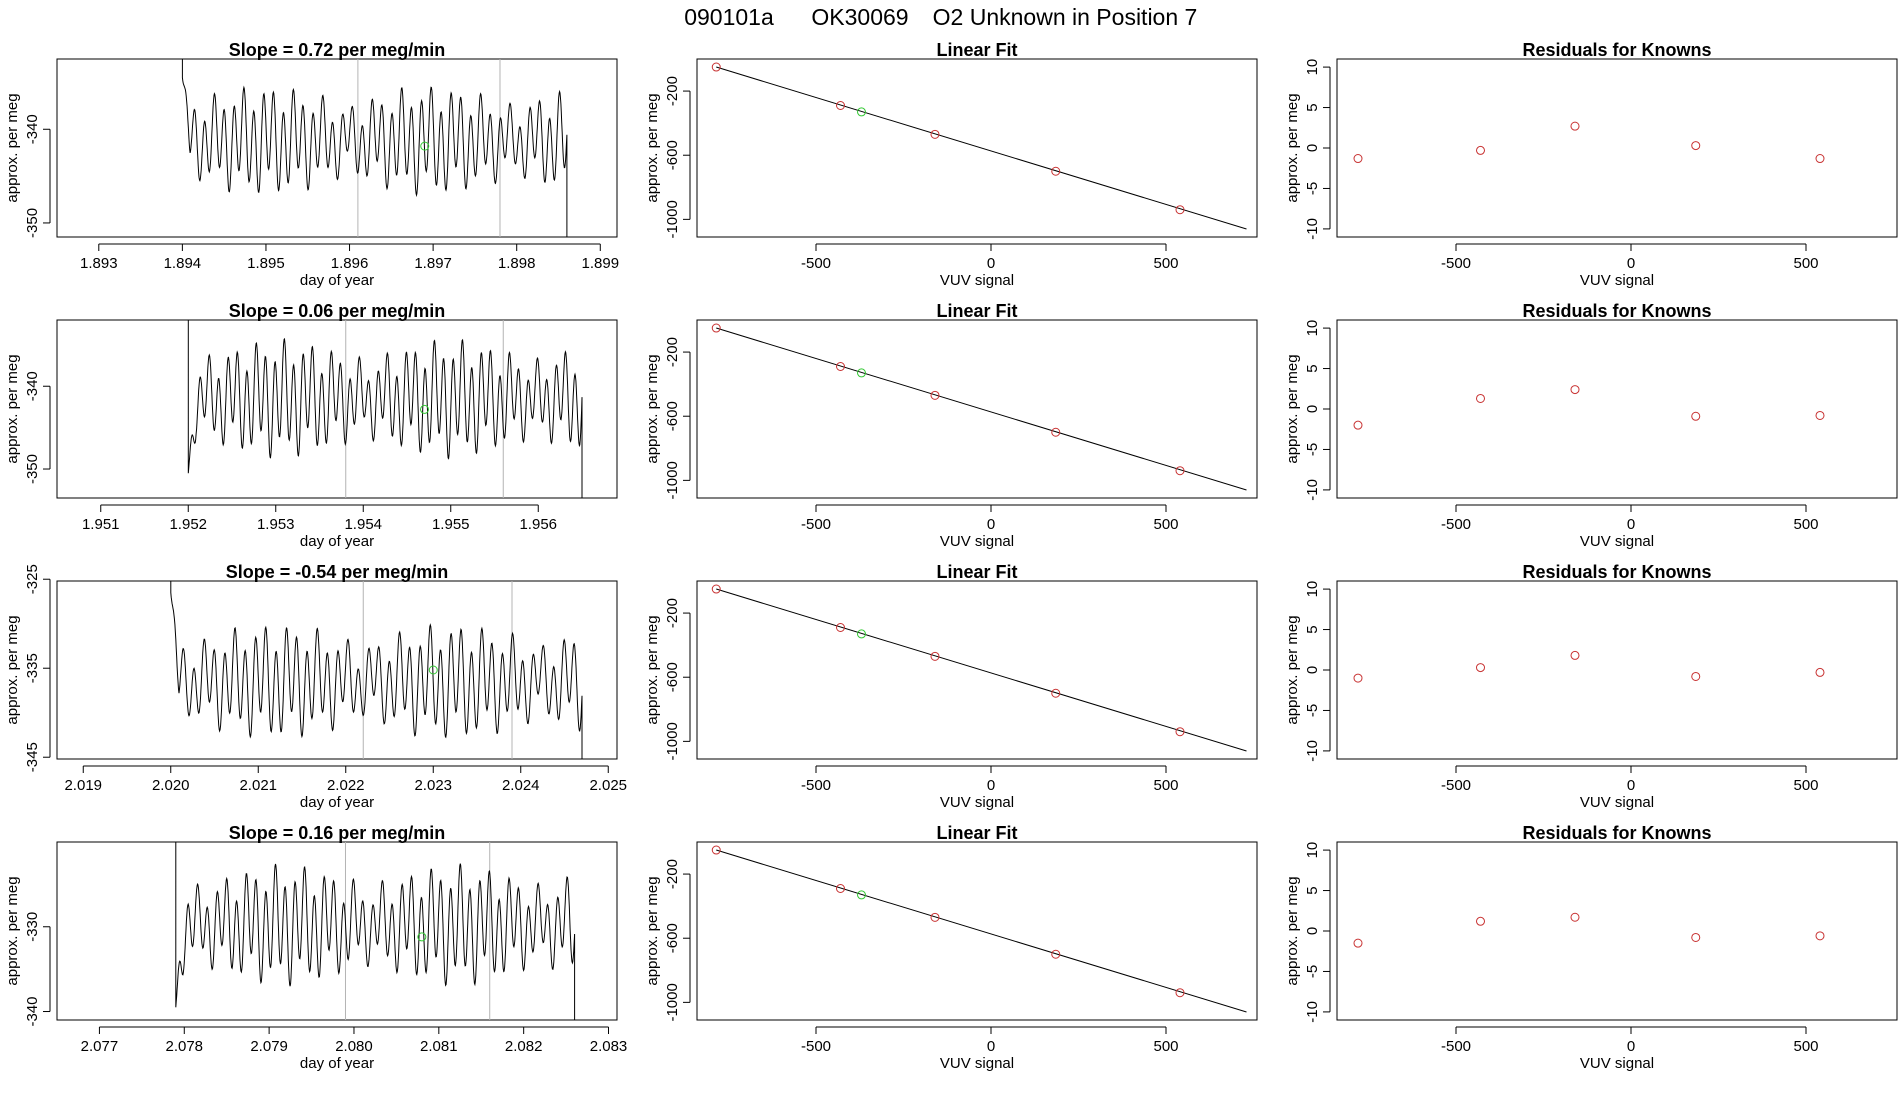  What do you see at coordinates (672, 741) in the screenshot?
I see `y-tick-label: -1000` at bounding box center [672, 741].